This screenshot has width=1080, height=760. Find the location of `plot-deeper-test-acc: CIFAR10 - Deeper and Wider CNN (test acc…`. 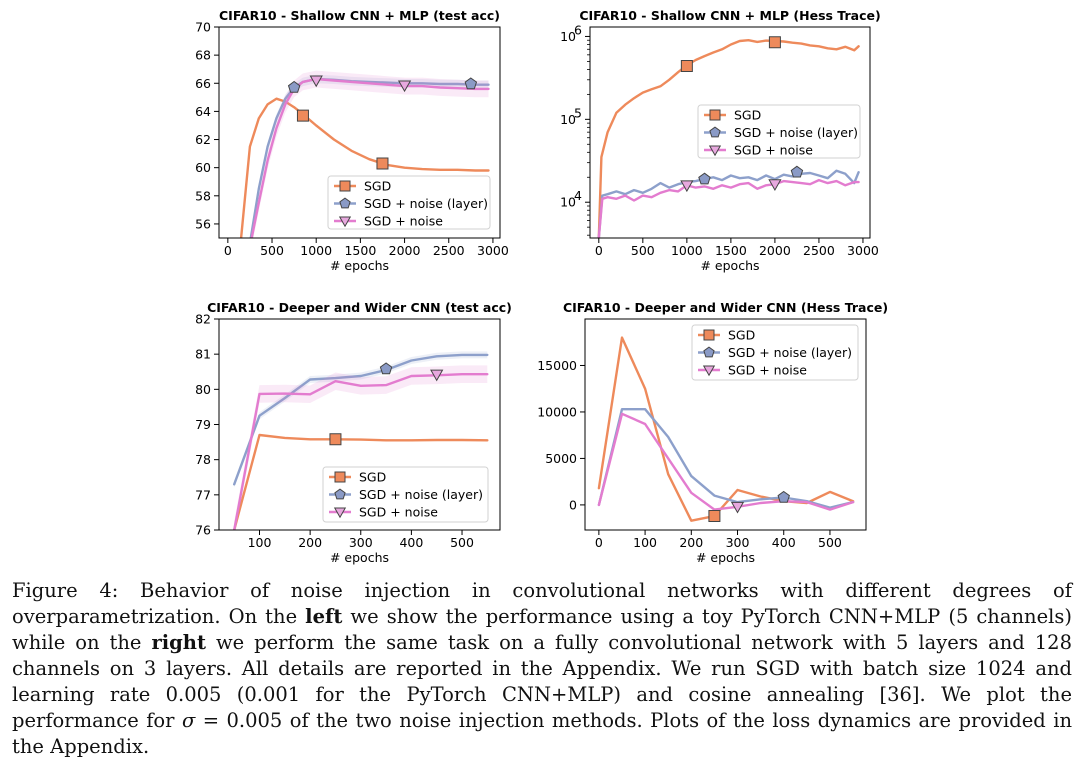

plot-deeper-test-acc: CIFAR10 - Deeper and Wider CNN (test acc… is located at coordinates (353, 432).